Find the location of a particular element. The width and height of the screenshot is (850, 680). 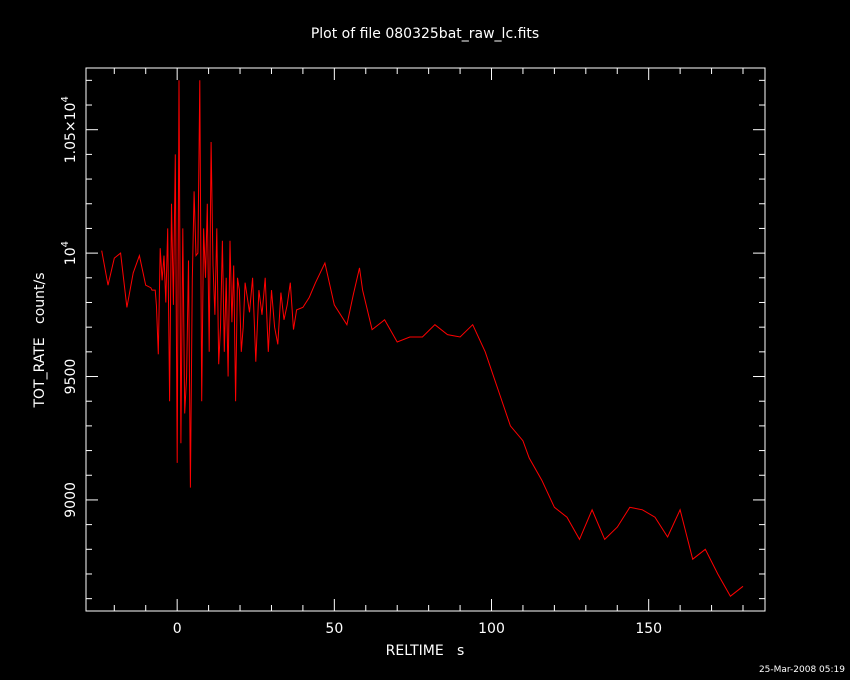

x-tick-label: 0 is located at coordinates (177, 629).